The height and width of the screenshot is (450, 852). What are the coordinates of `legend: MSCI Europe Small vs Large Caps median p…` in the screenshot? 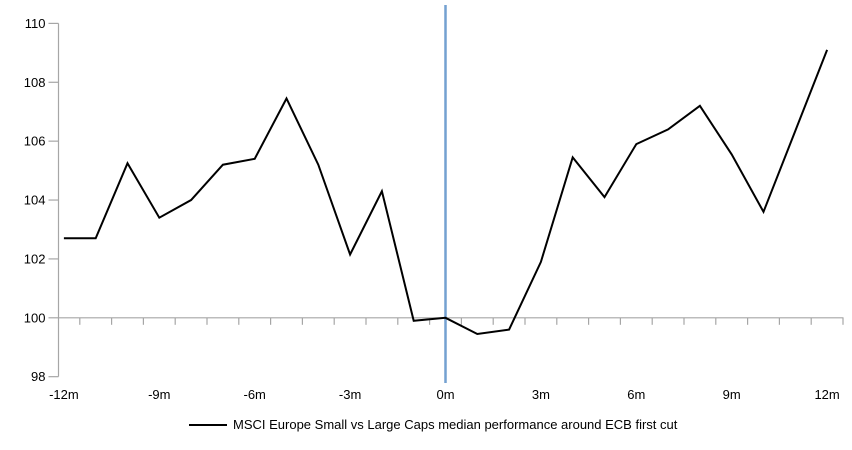 It's located at (433, 424).